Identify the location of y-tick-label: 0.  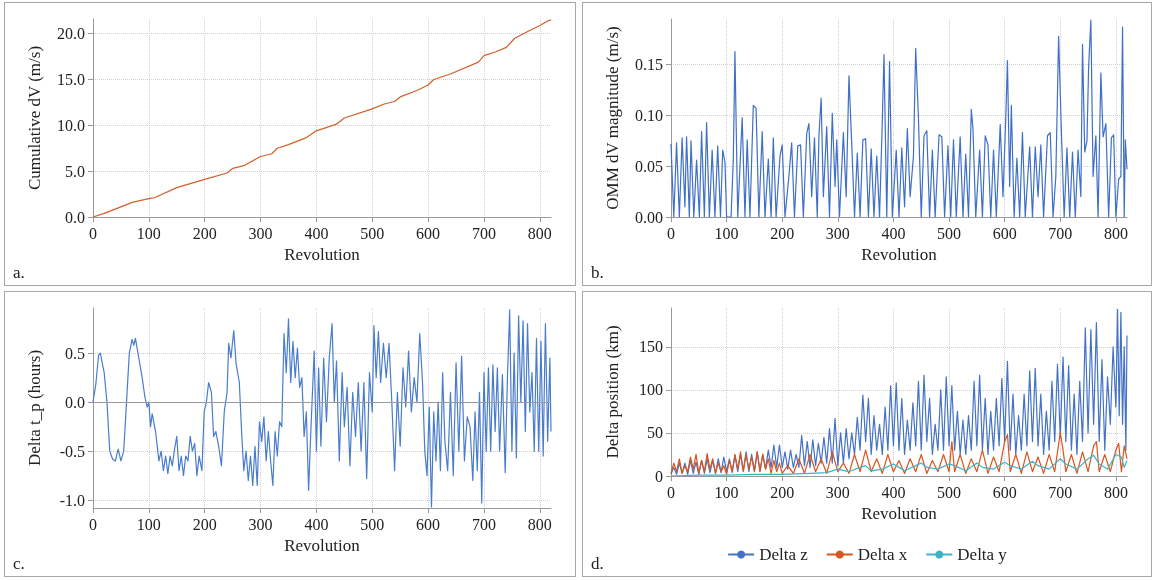
(659, 476).